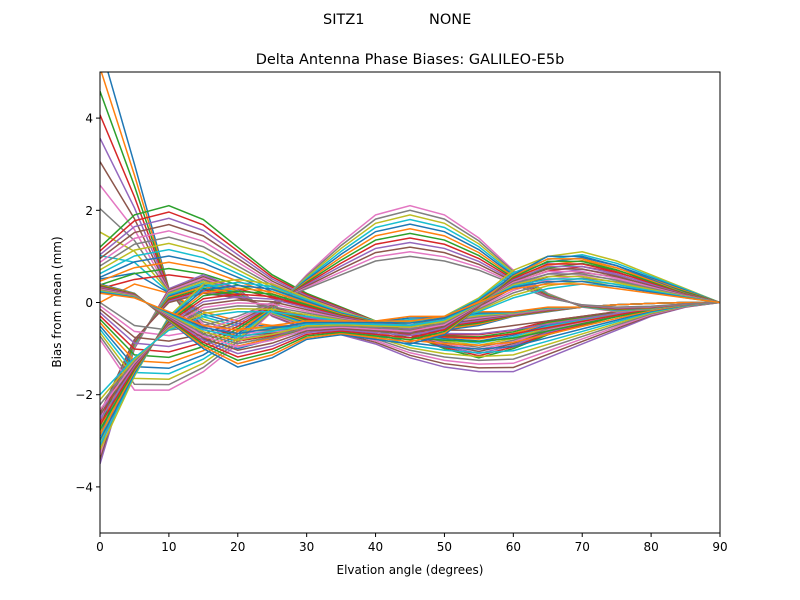 Image resolution: width=800 pixels, height=600 pixels. Describe the element at coordinates (168, 547) in the screenshot. I see `x-tick-label: 10` at that location.